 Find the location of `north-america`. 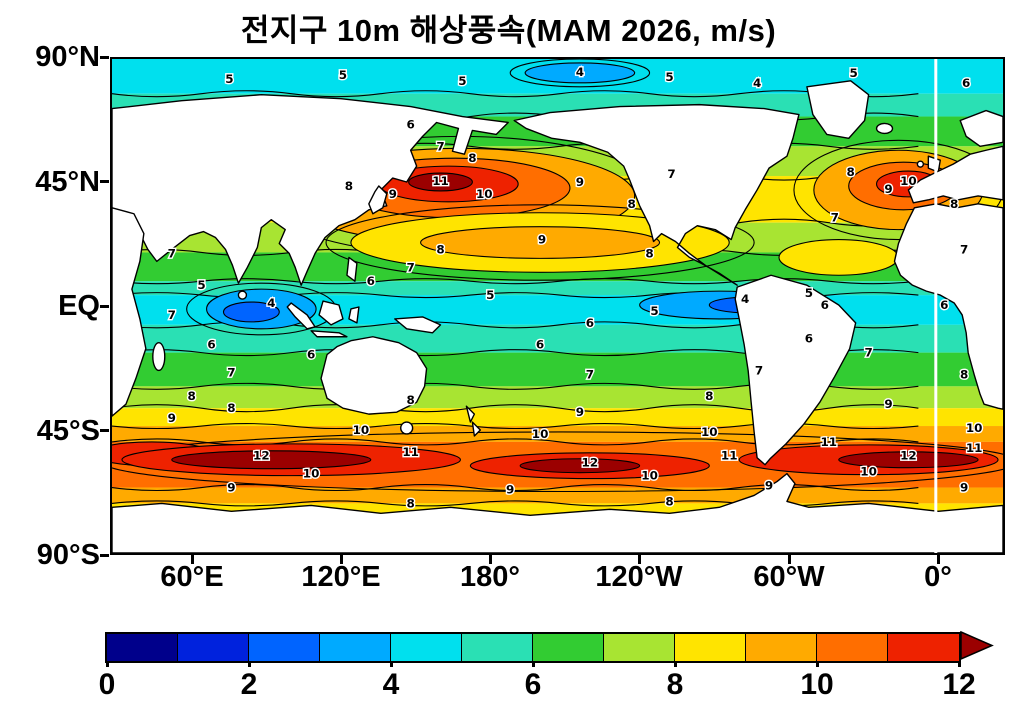

north-america is located at coordinates (656, 194).